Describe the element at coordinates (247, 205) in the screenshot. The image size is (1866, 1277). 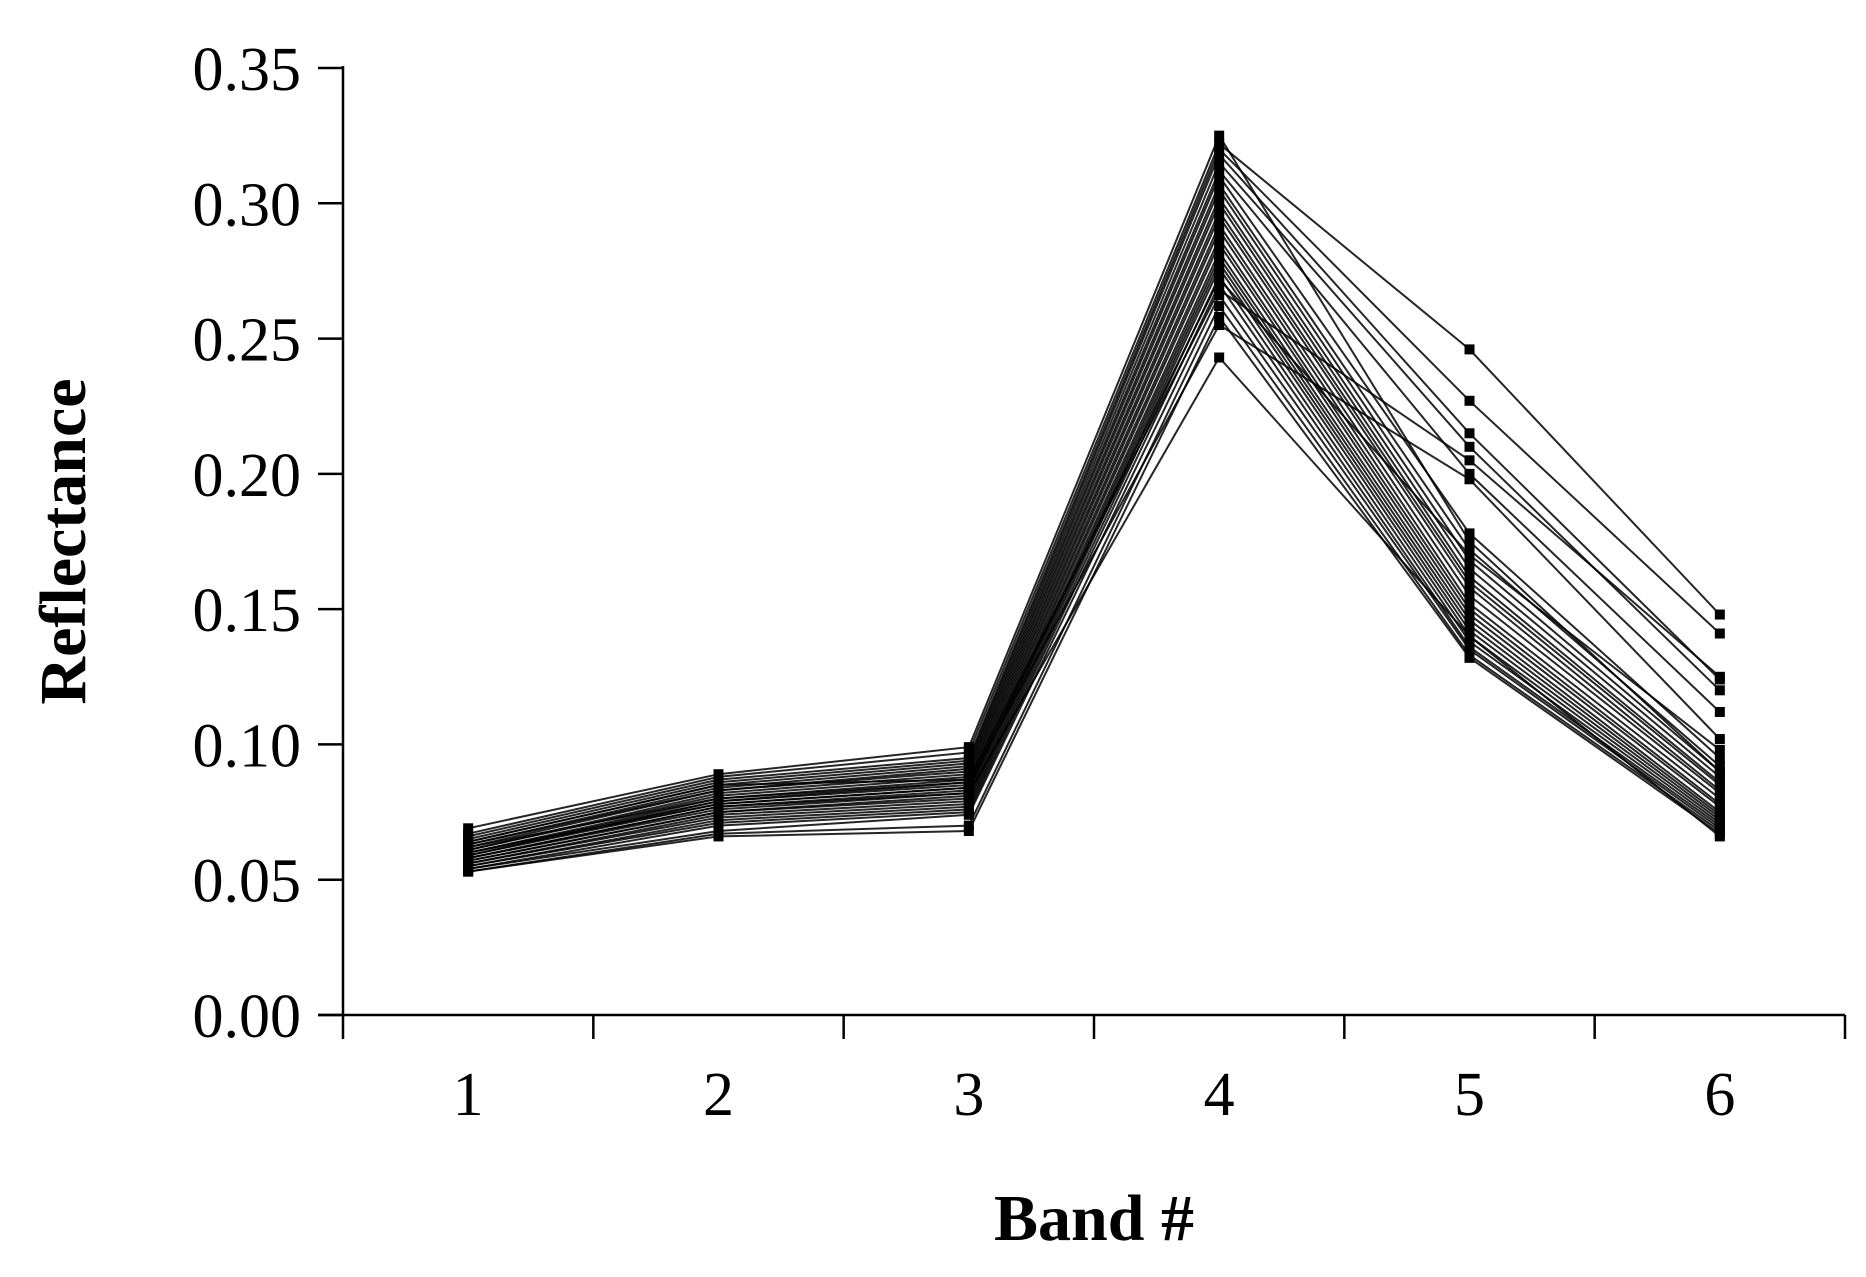
I see `y-tick-label: 0.30` at that location.